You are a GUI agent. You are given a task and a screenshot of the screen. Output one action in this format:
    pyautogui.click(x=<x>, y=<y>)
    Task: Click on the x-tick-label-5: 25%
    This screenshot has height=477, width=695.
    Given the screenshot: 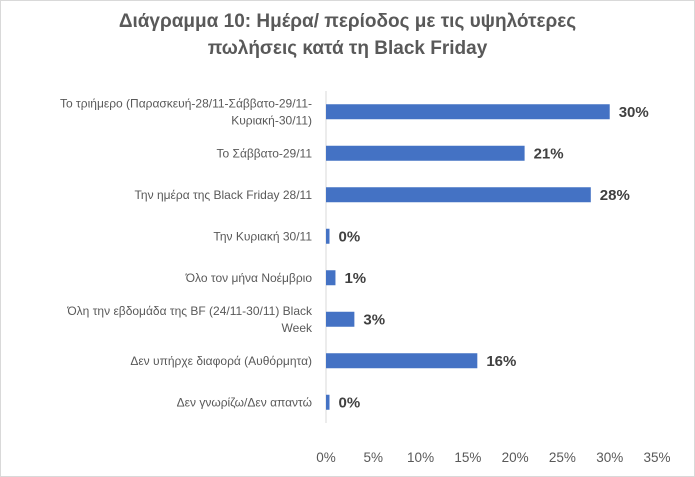 What is the action you would take?
    pyautogui.click(x=562, y=457)
    